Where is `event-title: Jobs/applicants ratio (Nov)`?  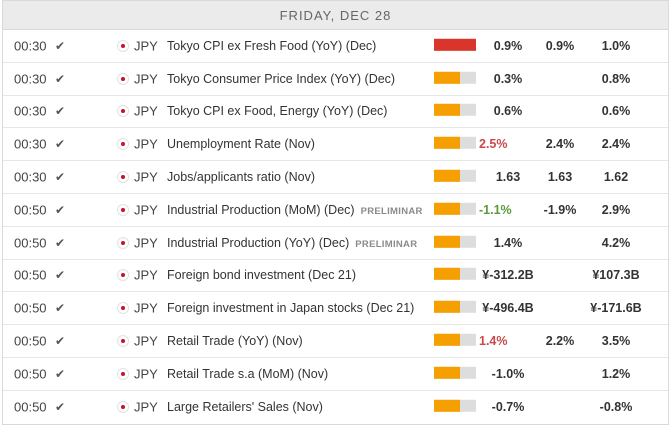
event-title: Jobs/applicants ratio (Nov) is located at coordinates (241, 177).